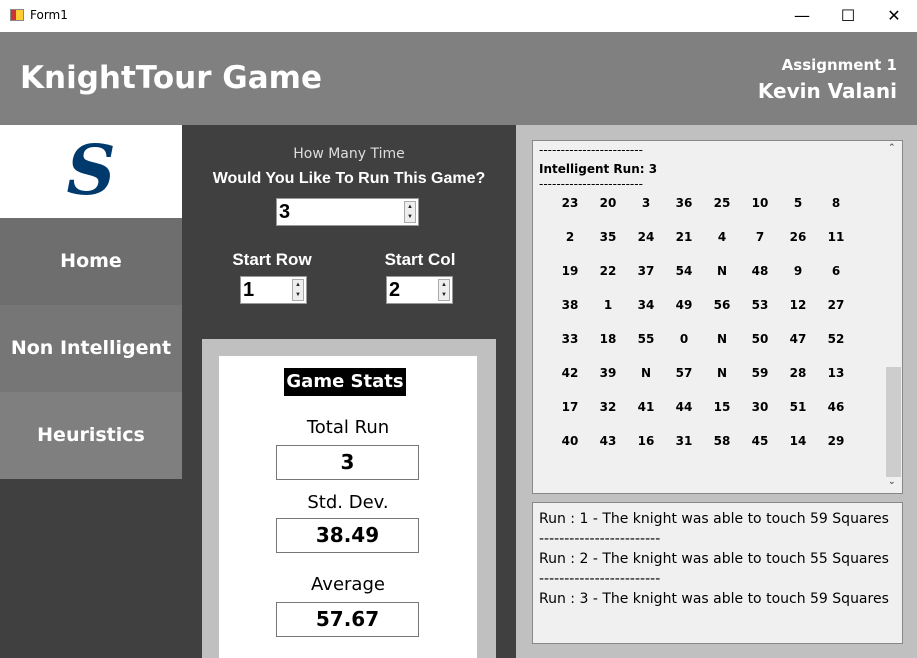  What do you see at coordinates (760, 339) in the screenshot?
I see `board-cell: 50` at bounding box center [760, 339].